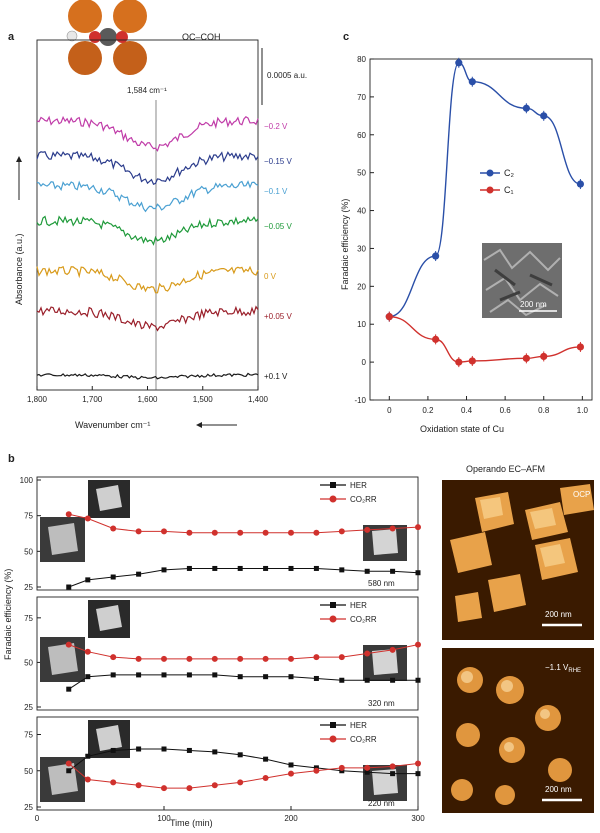  What do you see at coordinates (361, 59) in the screenshot?
I see `y-tick-label: 80` at bounding box center [361, 59].